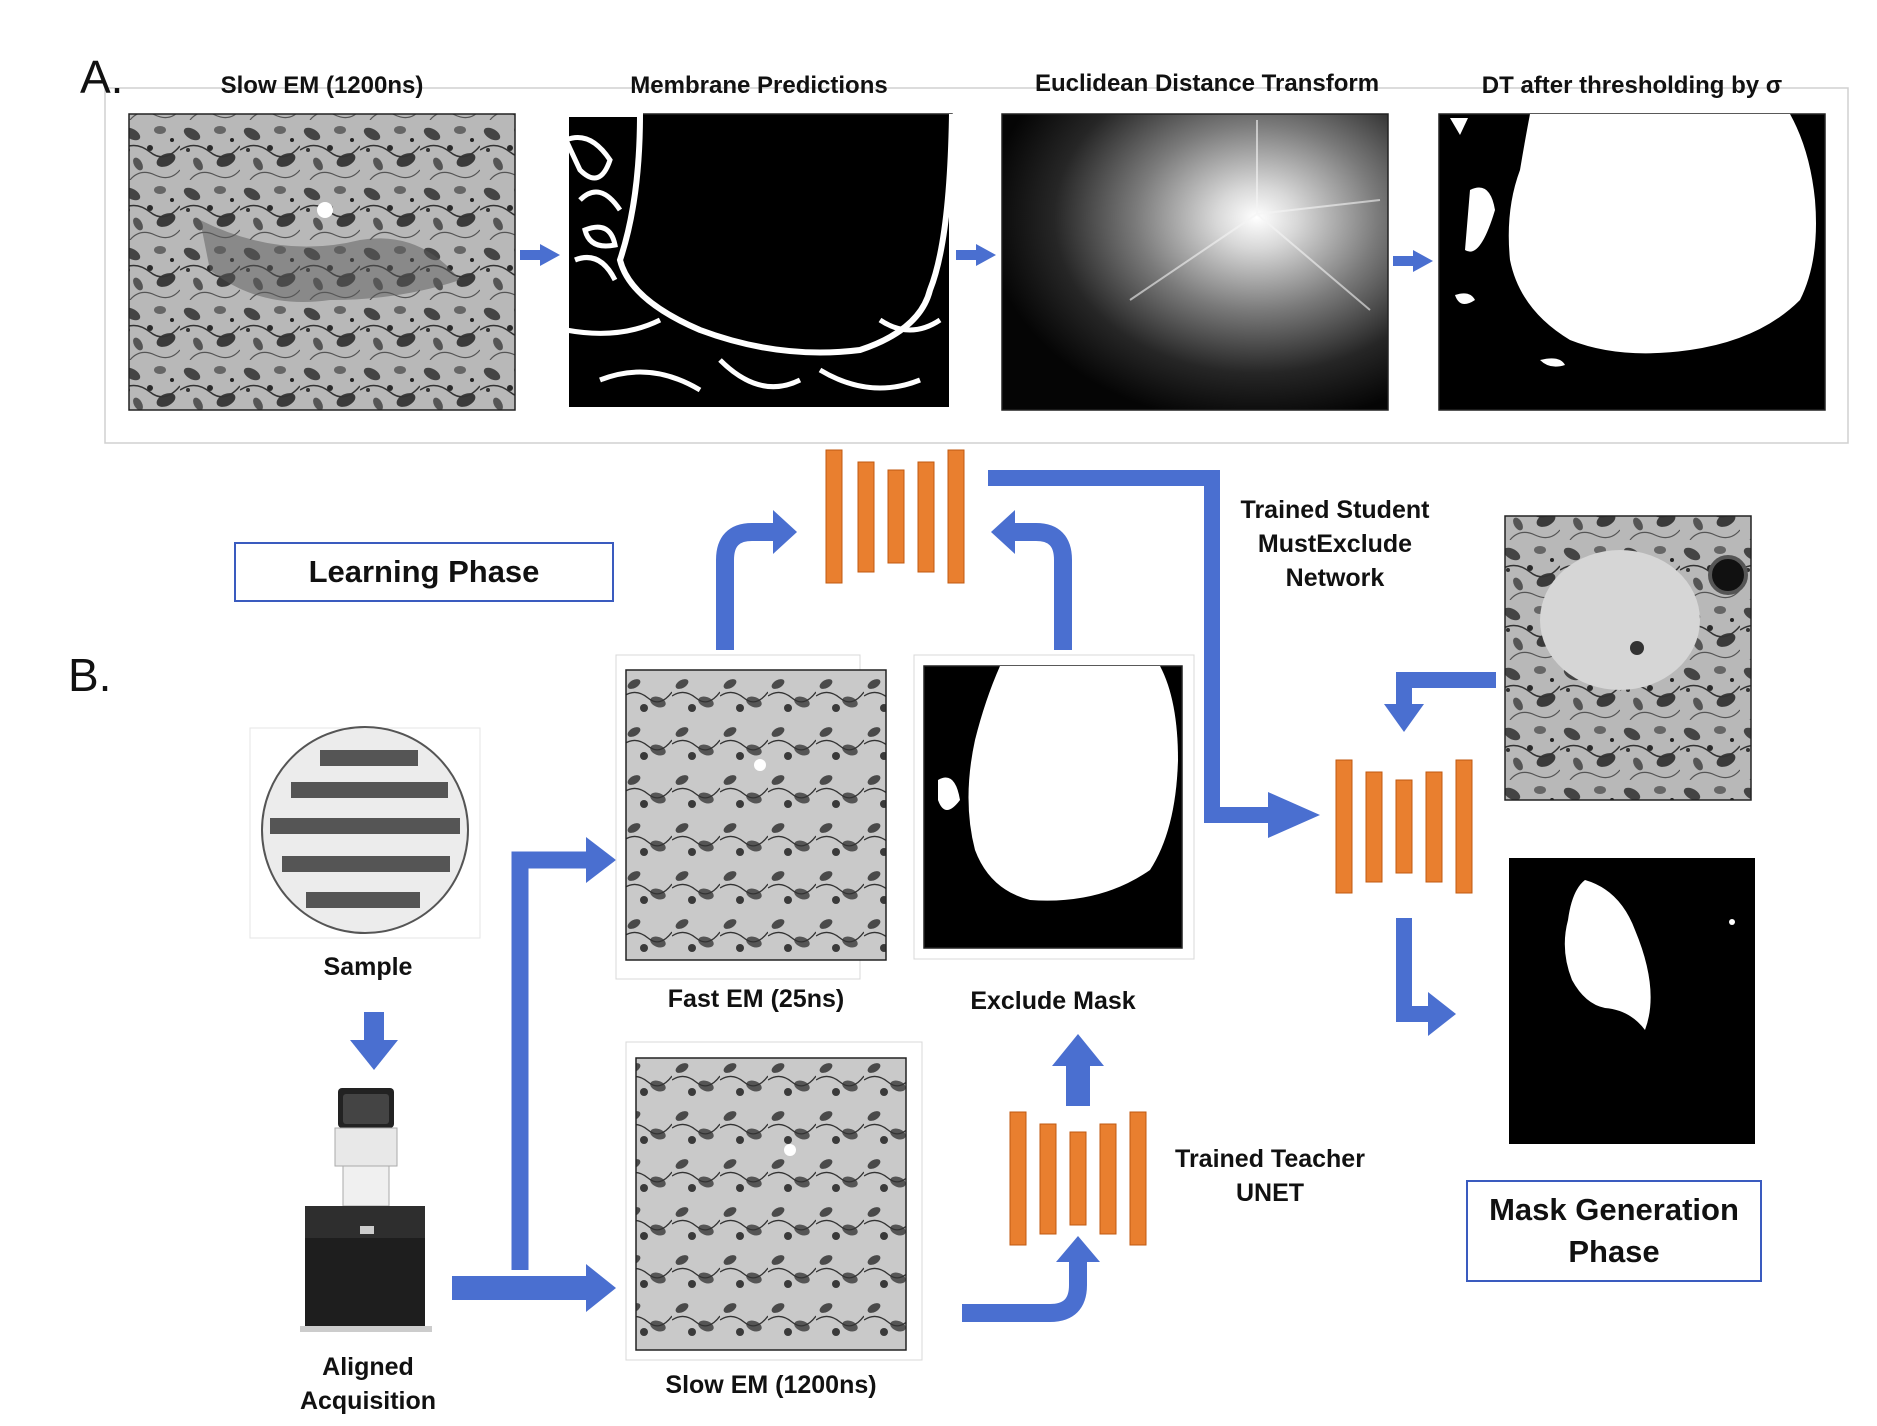  What do you see at coordinates (90, 675) in the screenshot?
I see `panel-b-letter: B.` at bounding box center [90, 675].